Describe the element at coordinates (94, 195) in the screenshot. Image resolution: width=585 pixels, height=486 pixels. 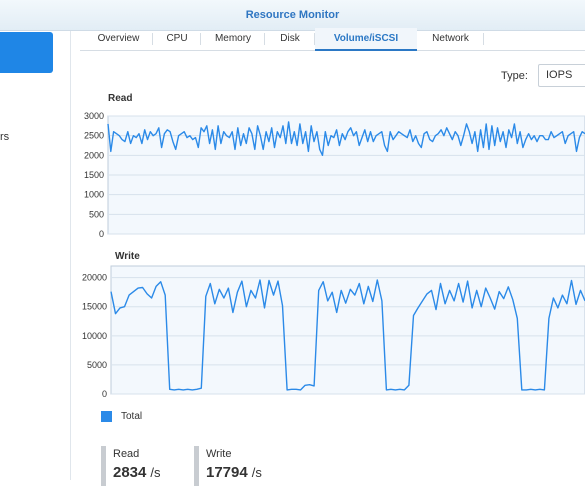
I see `read-y-tick-label: 1000` at that location.